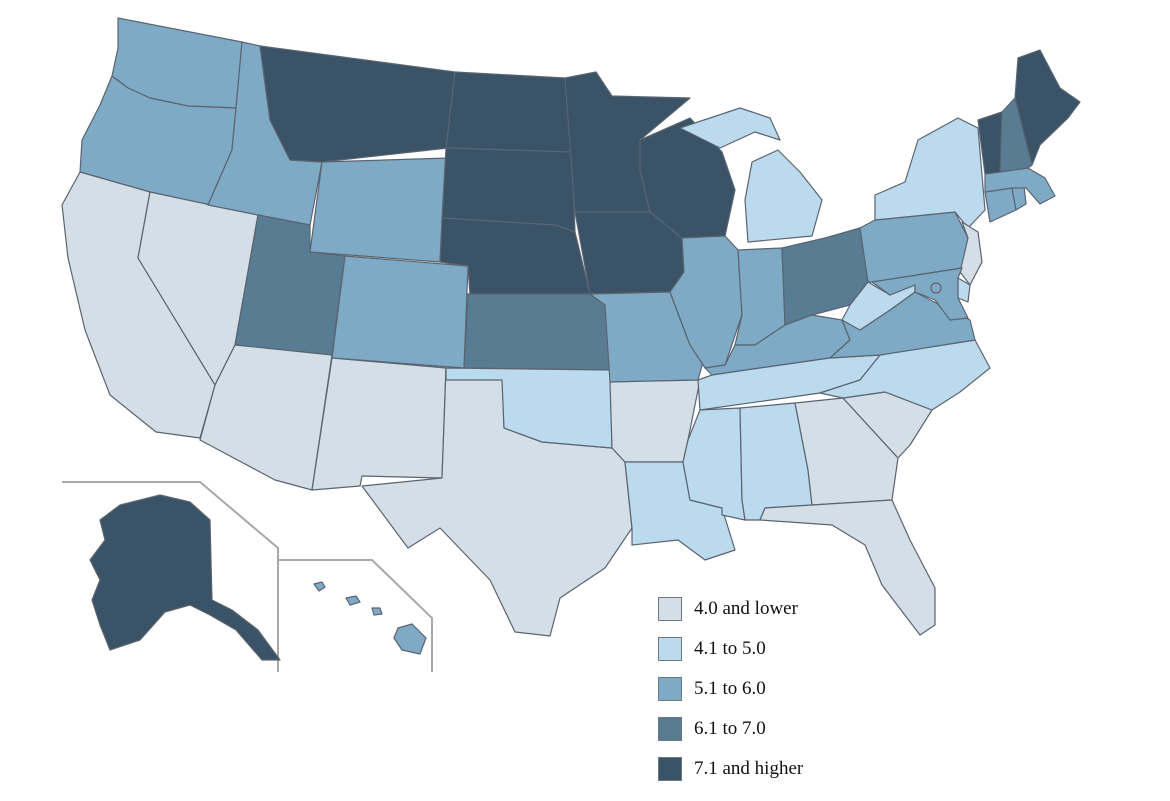  What do you see at coordinates (930, 173) in the screenshot?
I see `state-NY` at bounding box center [930, 173].